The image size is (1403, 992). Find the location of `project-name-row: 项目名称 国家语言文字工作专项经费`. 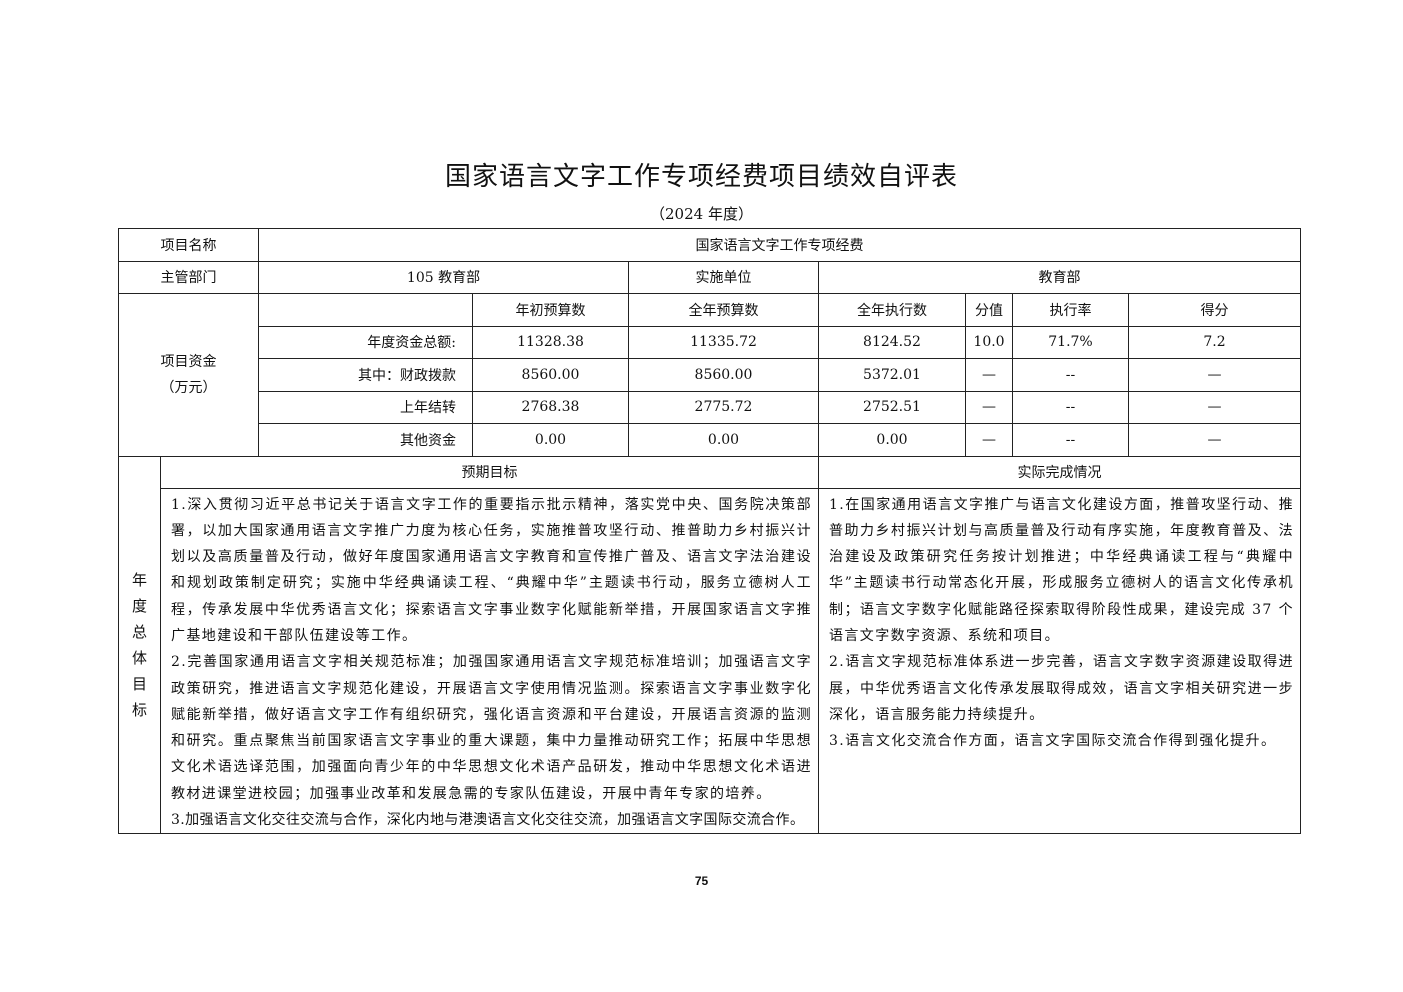

project-name-row: 项目名称 国家语言文字工作专项经费 is located at coordinates (710, 245).